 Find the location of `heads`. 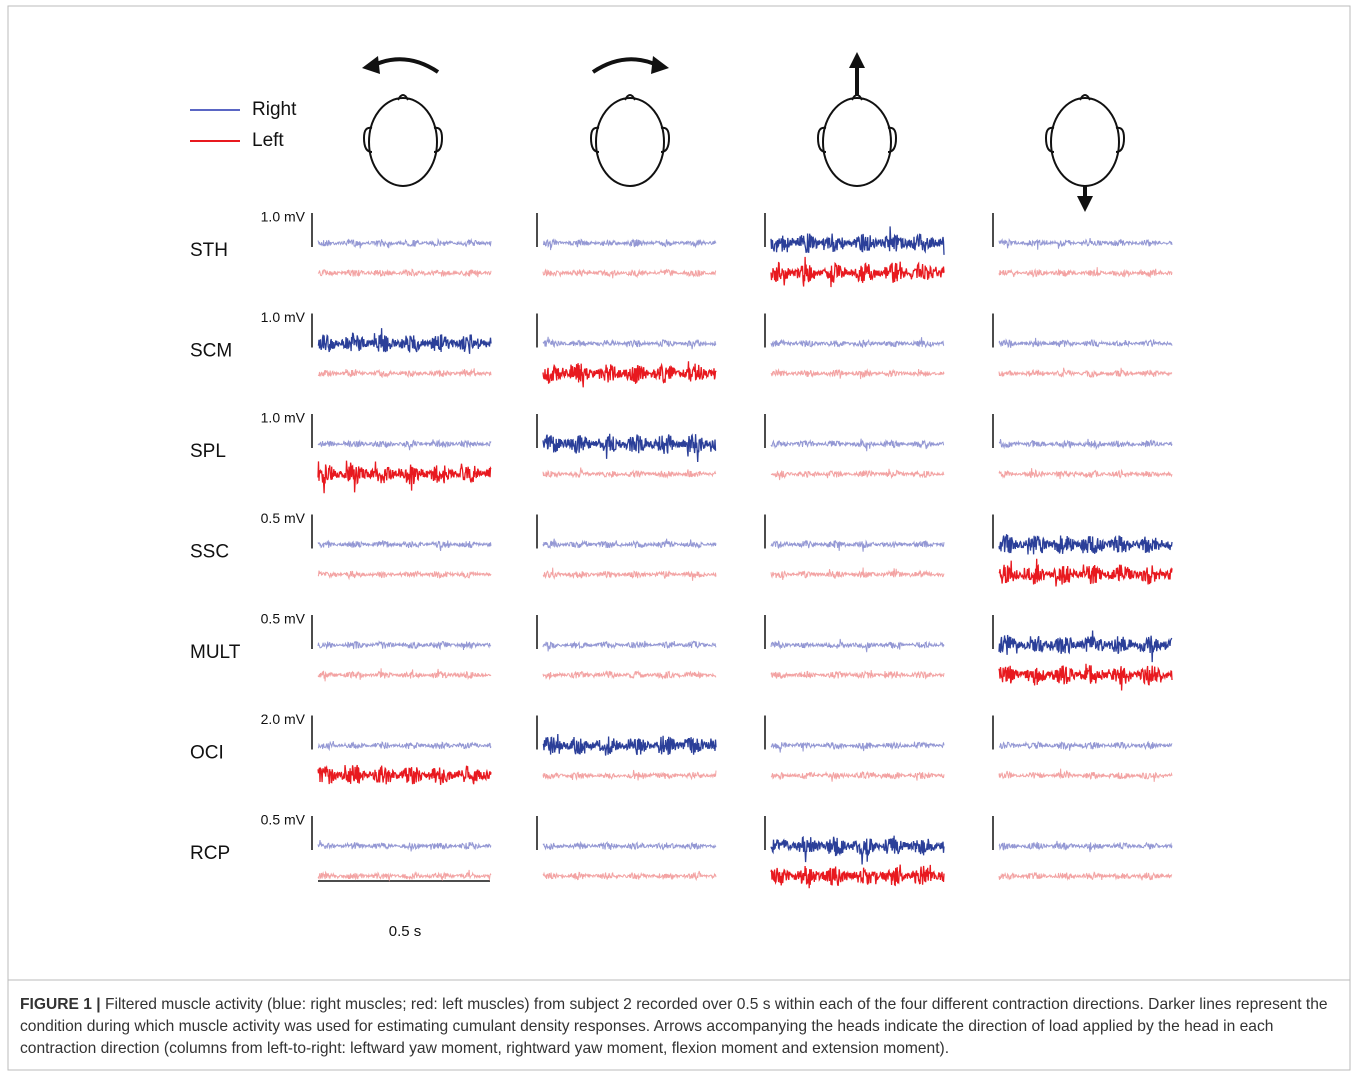

heads is located at coordinates (744, 128).